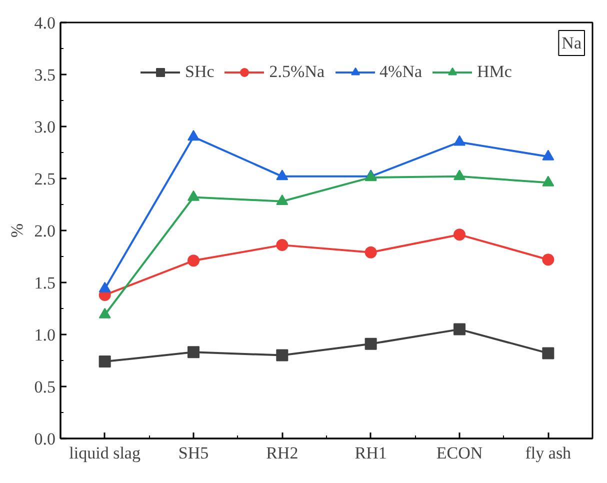  What do you see at coordinates (494, 72) in the screenshot?
I see `legend-label: HMc` at bounding box center [494, 72].